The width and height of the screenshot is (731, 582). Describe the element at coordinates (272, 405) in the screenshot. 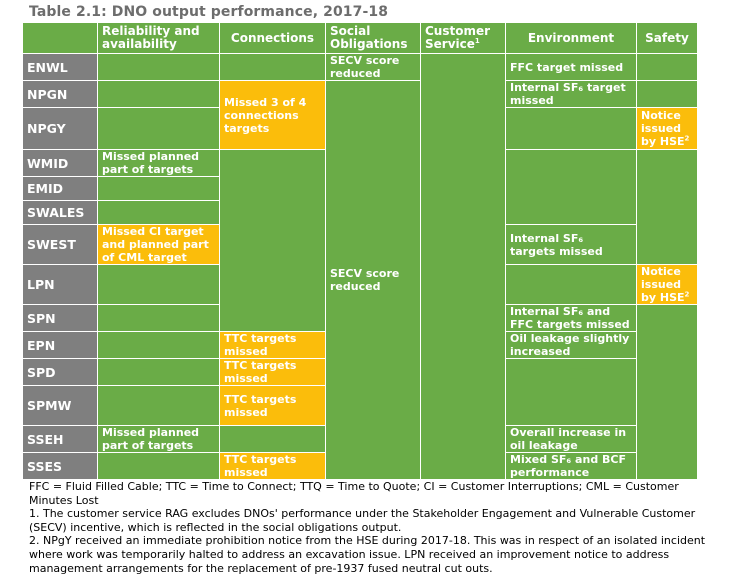

I see `cell-spmw-connections: TTC targets missed` at that location.